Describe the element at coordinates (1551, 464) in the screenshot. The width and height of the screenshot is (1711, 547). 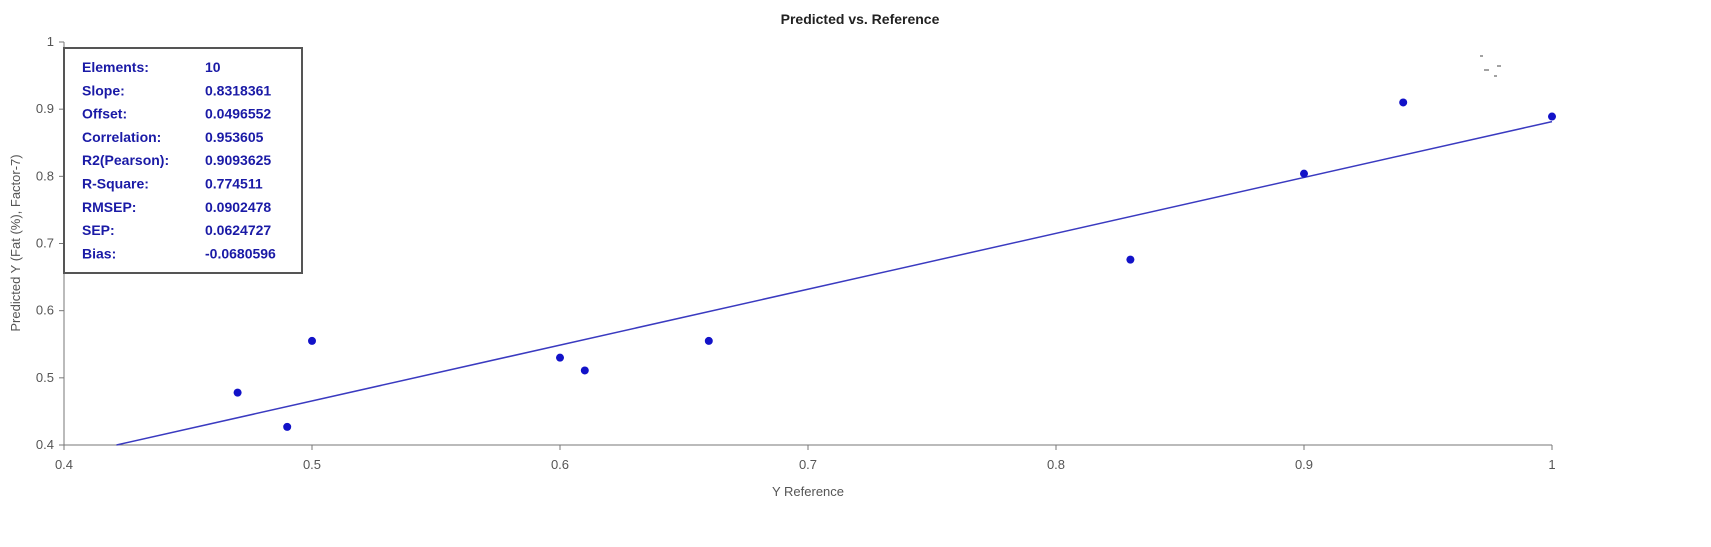
I see `x-tick-label: 1` at that location.